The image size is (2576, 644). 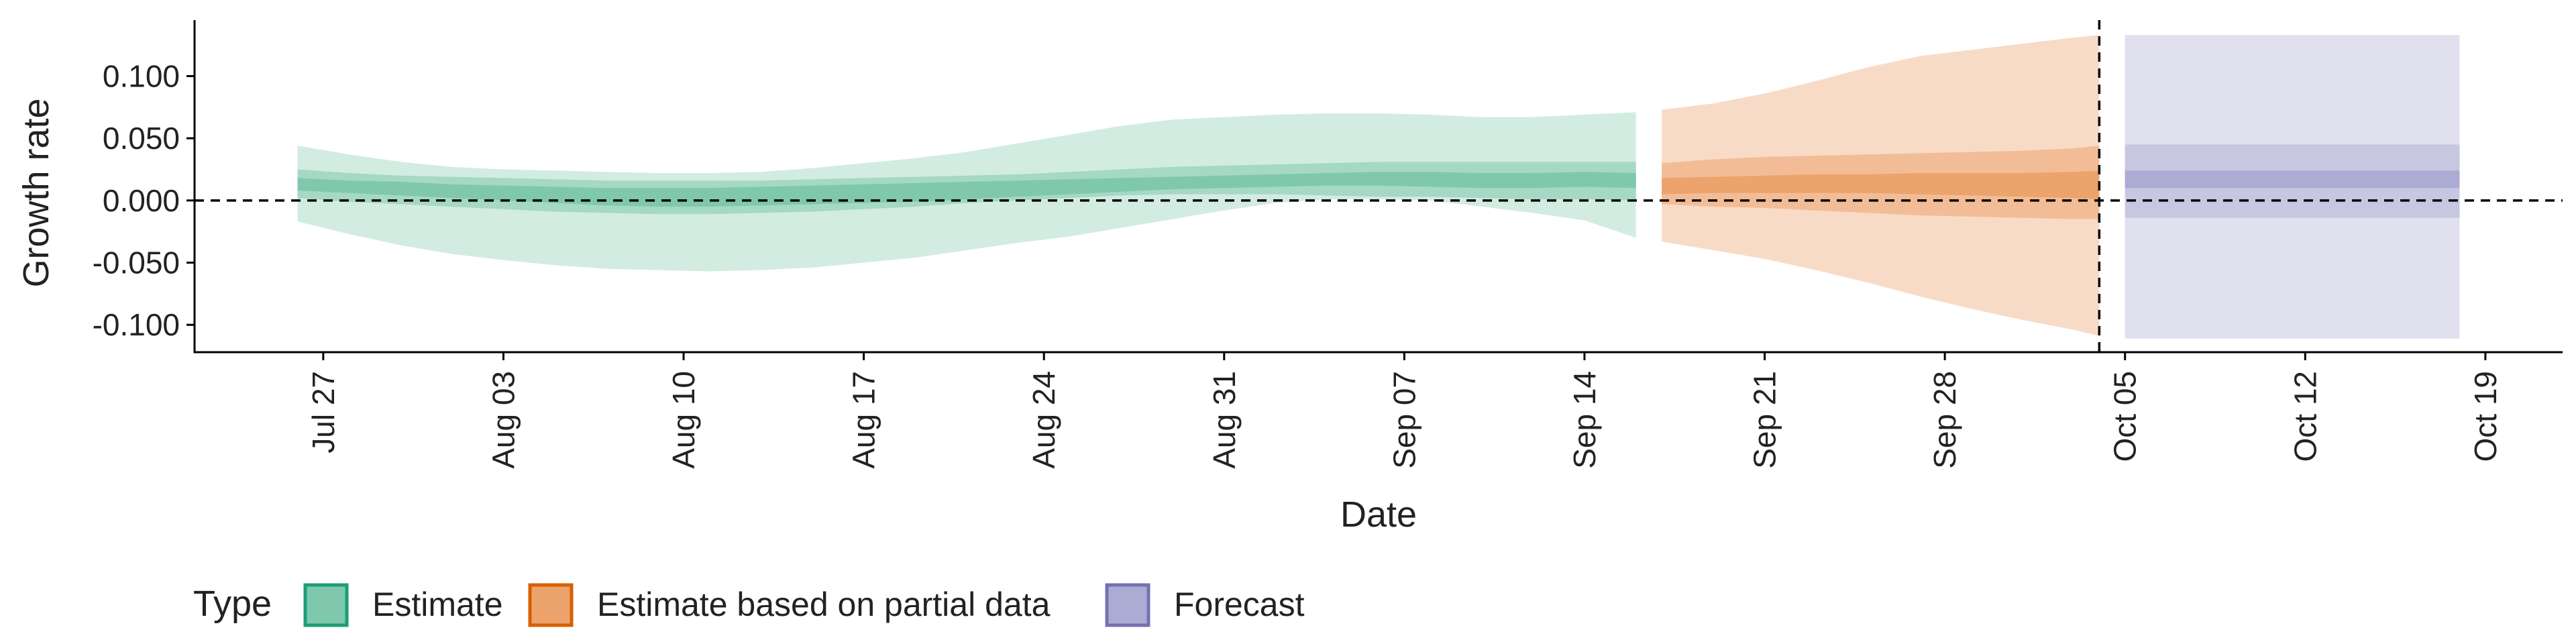 What do you see at coordinates (864, 420) in the screenshot?
I see `x-tick-label: Aug 17` at bounding box center [864, 420].